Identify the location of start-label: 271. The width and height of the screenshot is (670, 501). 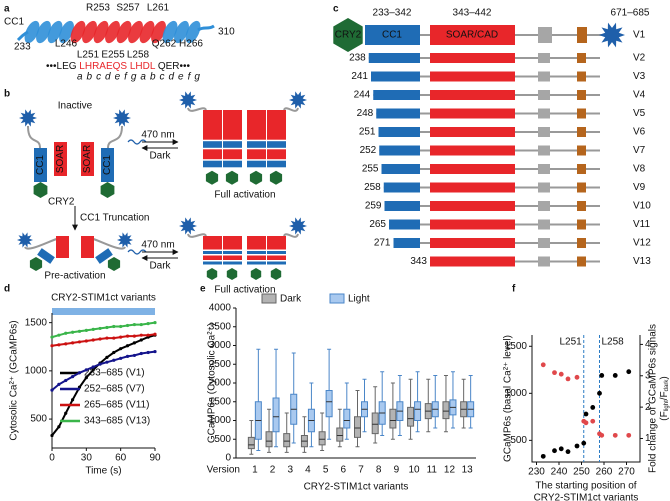
(382, 243).